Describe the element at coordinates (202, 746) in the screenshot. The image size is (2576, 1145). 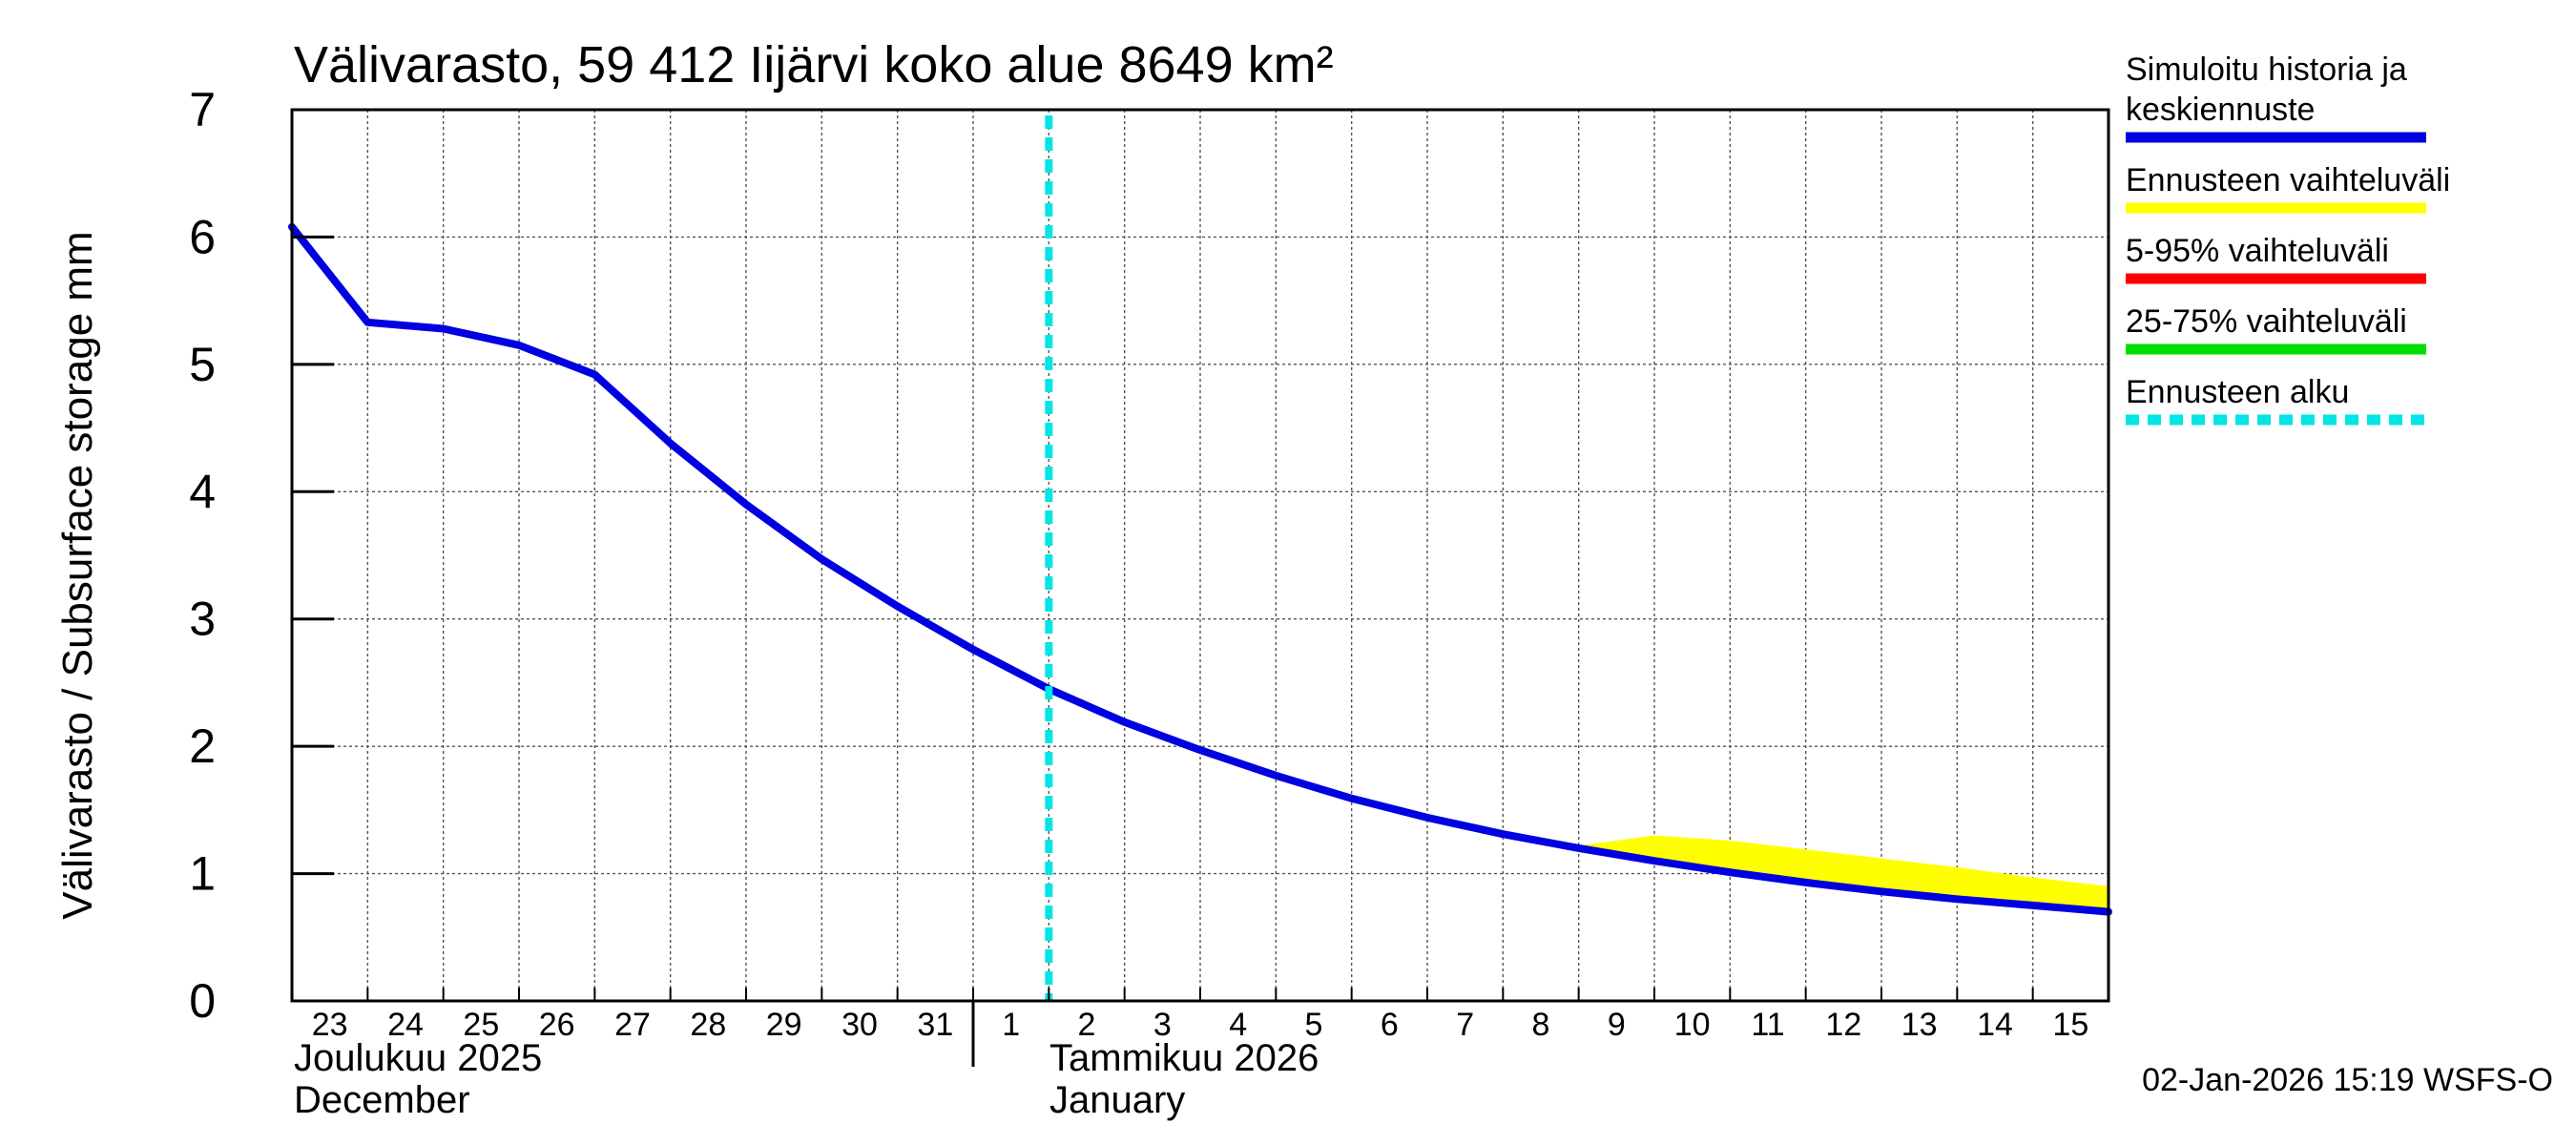
I see `y-tick-label: 2` at that location.